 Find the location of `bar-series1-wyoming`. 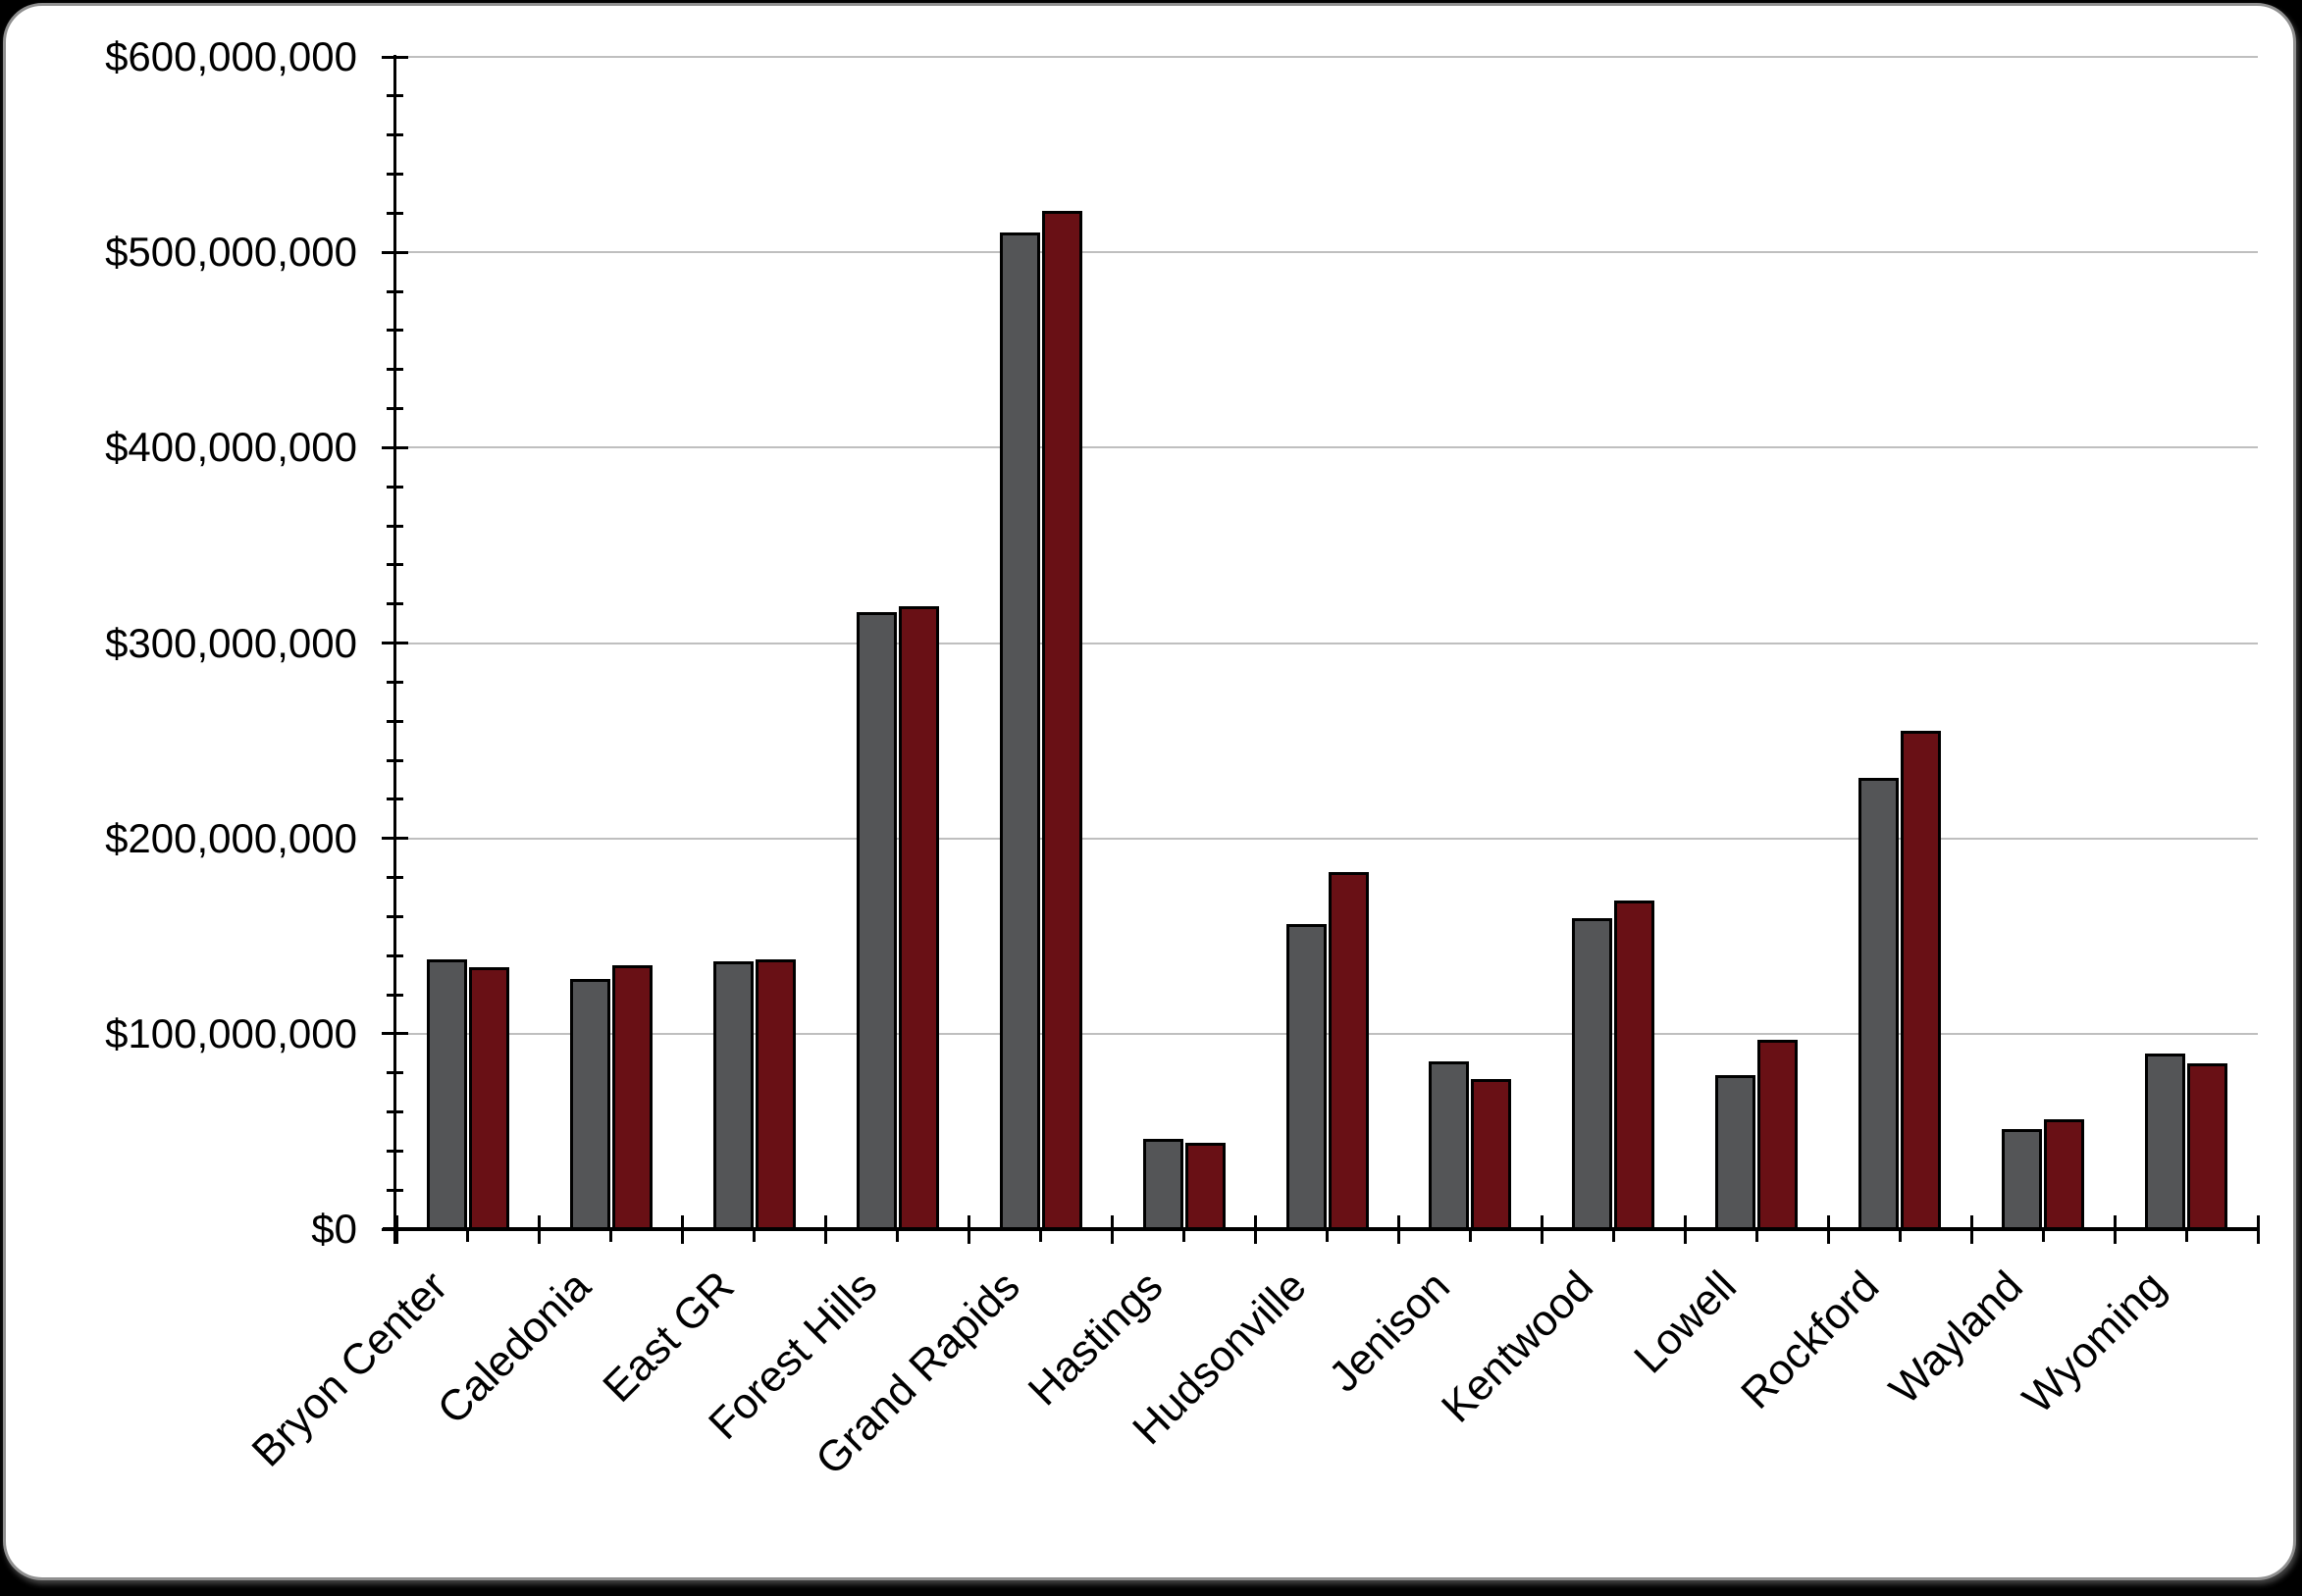

bar-series1-wyoming is located at coordinates (2165, 1142).